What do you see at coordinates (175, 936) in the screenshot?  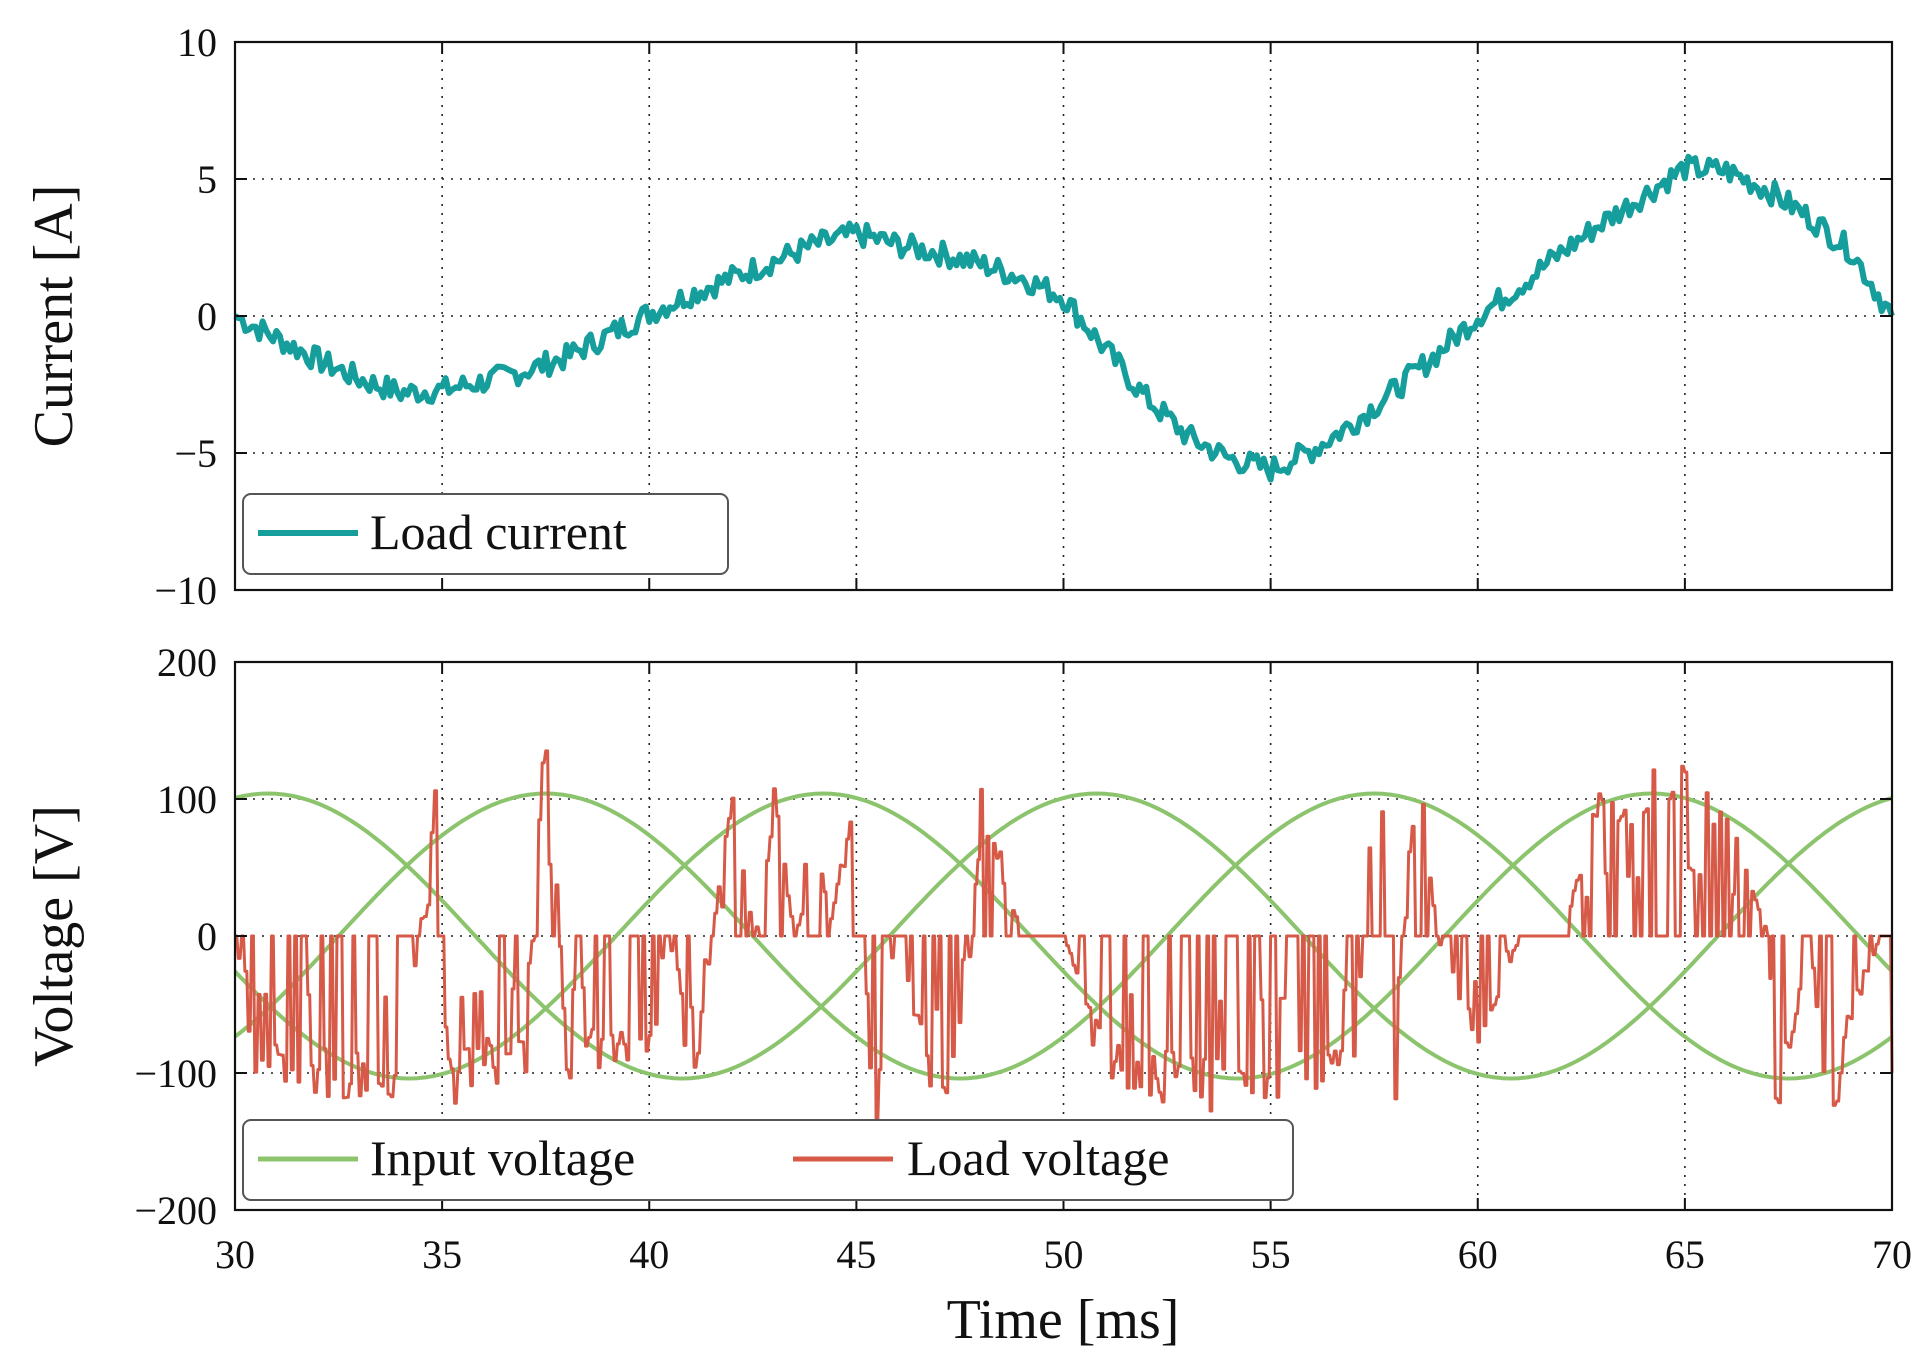 I see `voltage-y-tick-labels: −200 −100 0 100 200` at bounding box center [175, 936].